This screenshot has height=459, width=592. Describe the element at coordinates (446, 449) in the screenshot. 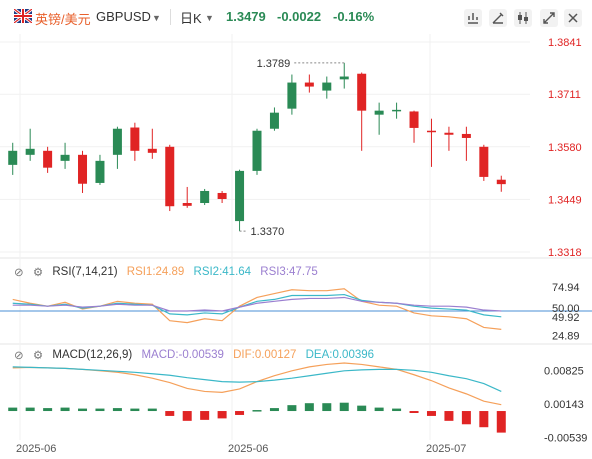

I see `date-axis-label: 2025-07` at that location.